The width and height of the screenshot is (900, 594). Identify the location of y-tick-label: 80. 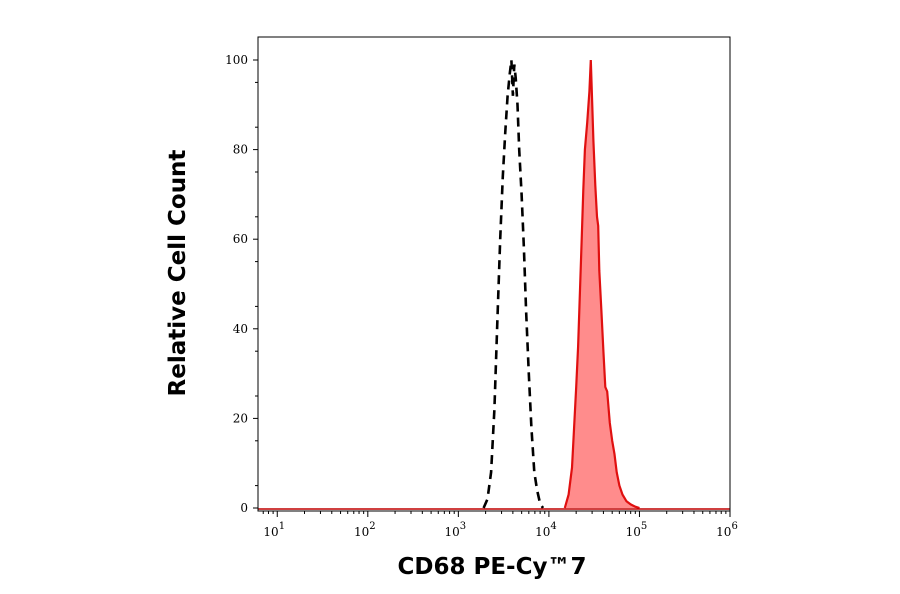
(240, 150).